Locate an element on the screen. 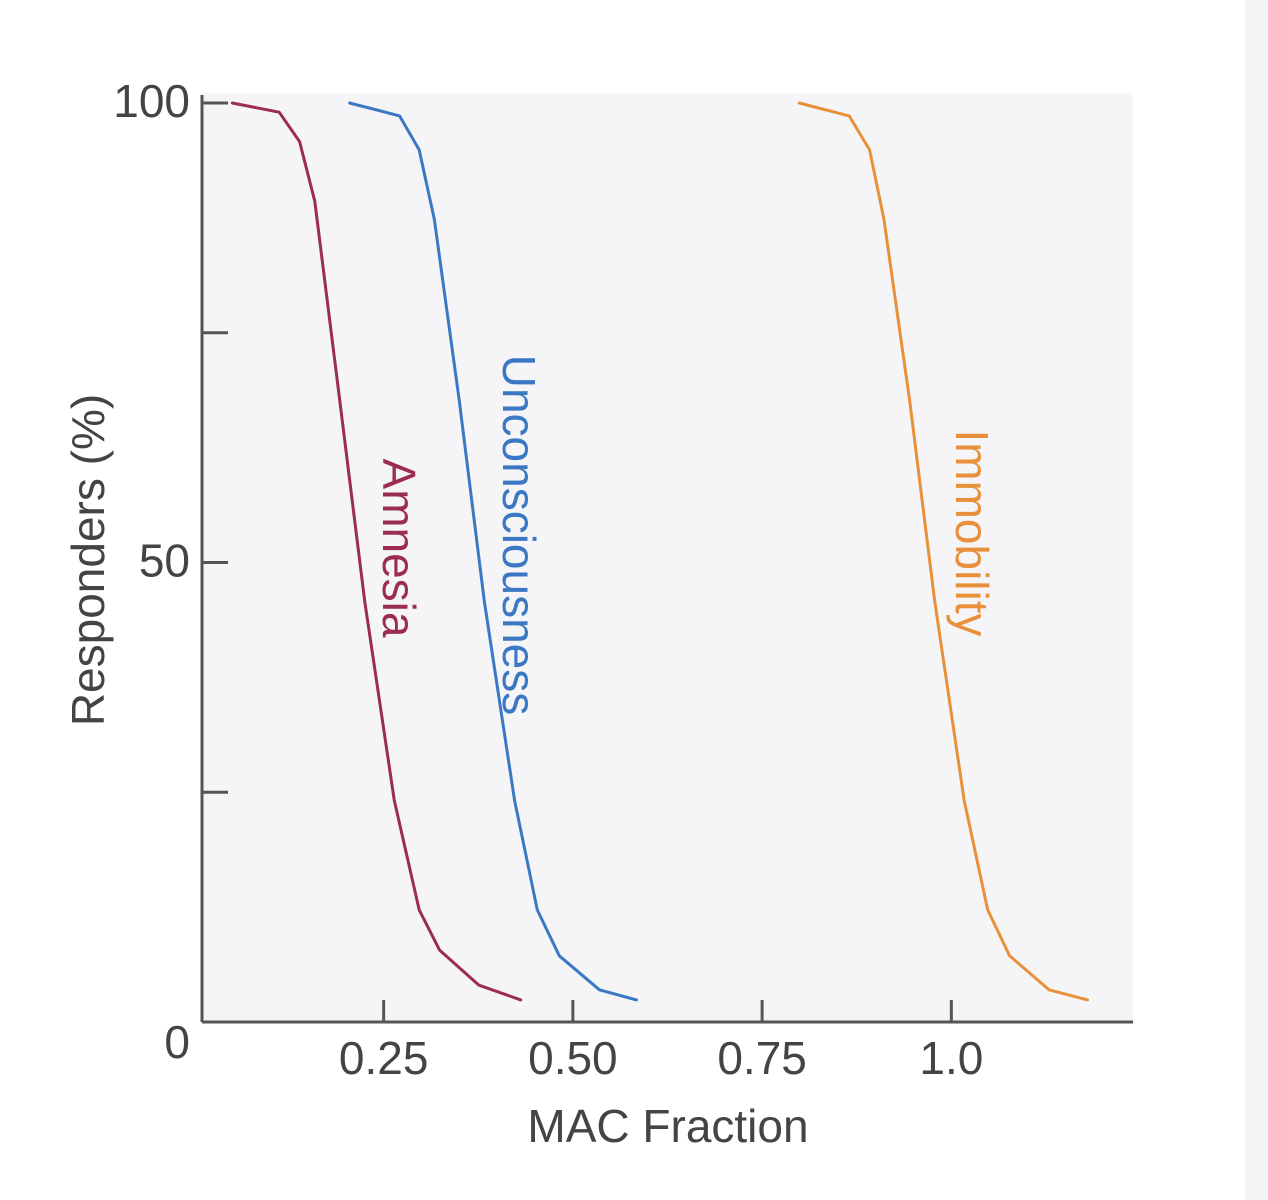 This screenshot has width=1268, height=1200. x-tick-label: 1.0 is located at coordinates (951, 1058).